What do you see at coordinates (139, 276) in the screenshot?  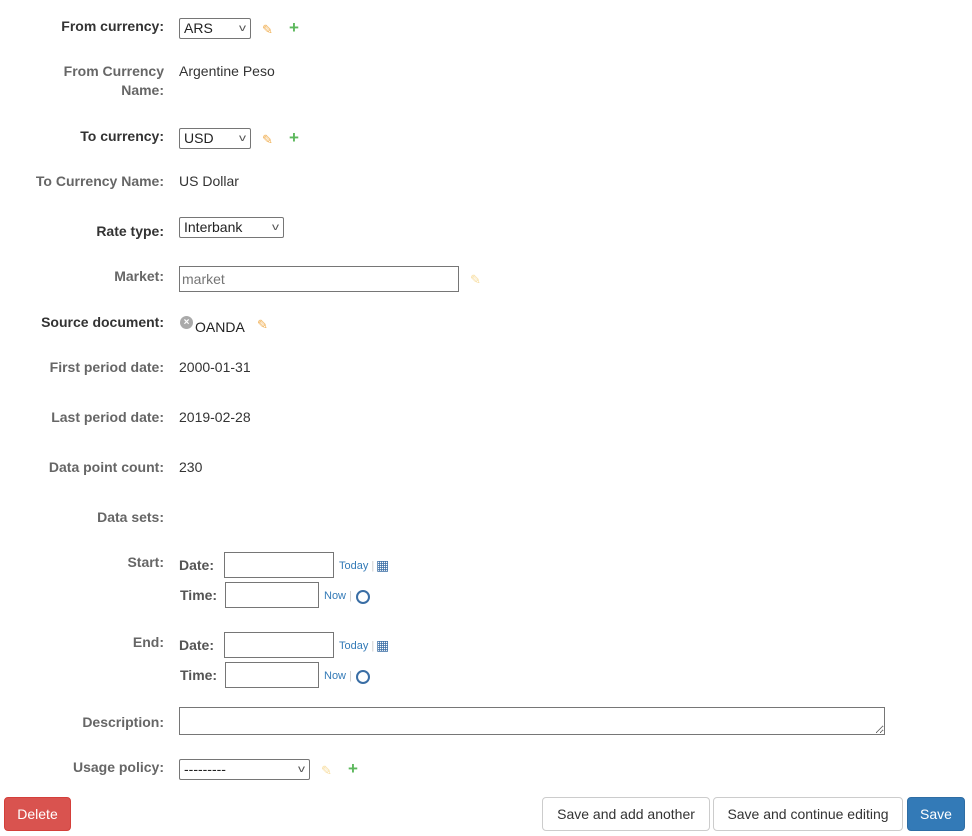 I see `market-label: Market:` at bounding box center [139, 276].